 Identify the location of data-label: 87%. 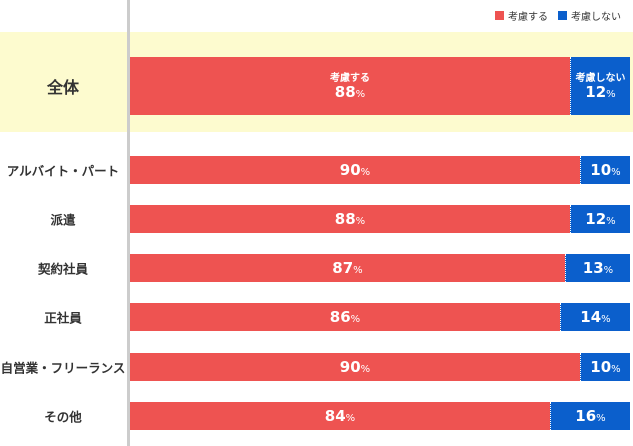
(347, 267).